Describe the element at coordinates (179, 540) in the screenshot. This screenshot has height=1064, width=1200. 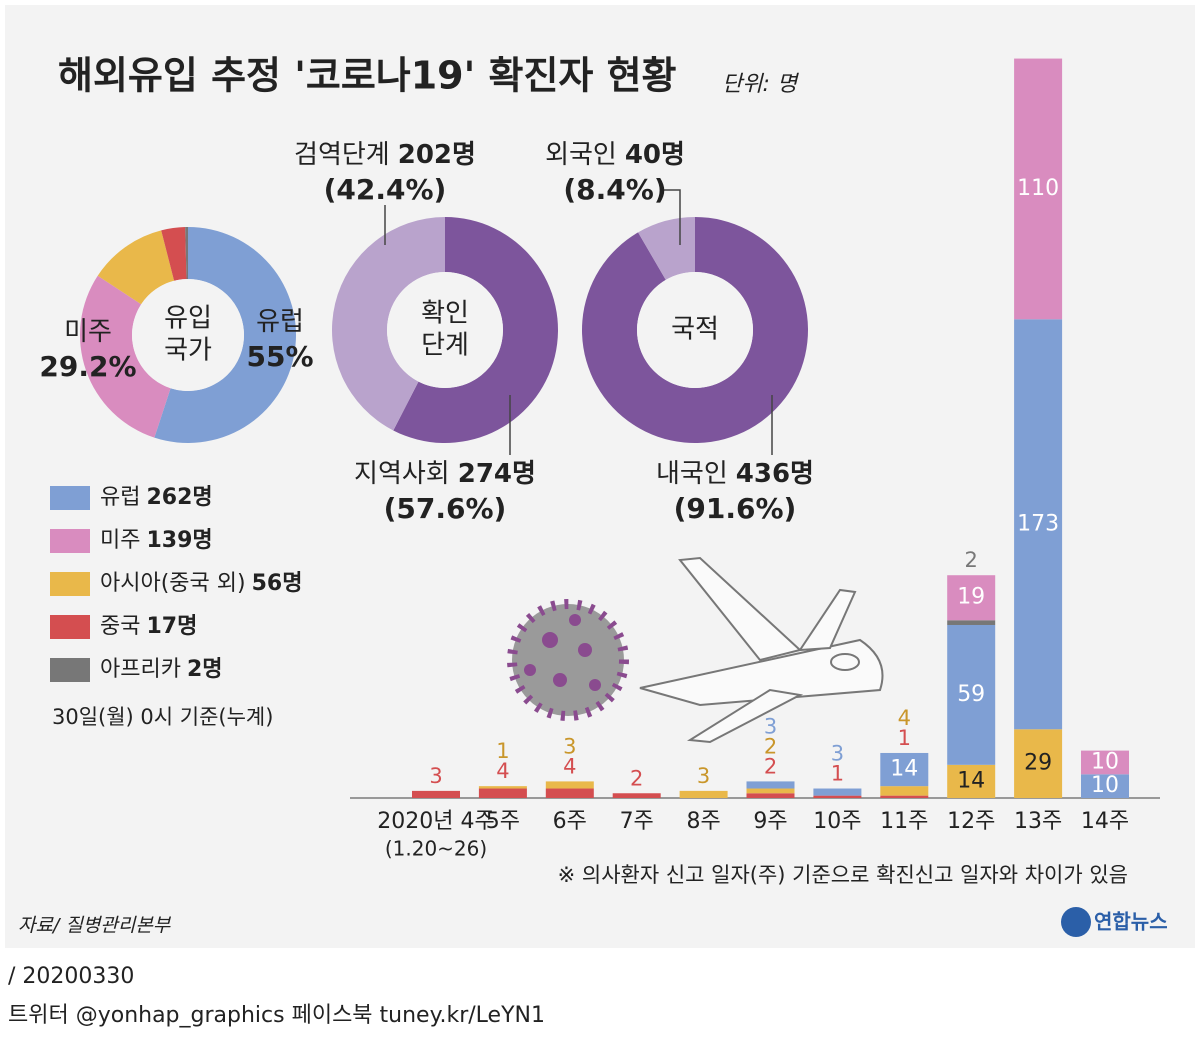
I see `legend-count: 139명` at that location.